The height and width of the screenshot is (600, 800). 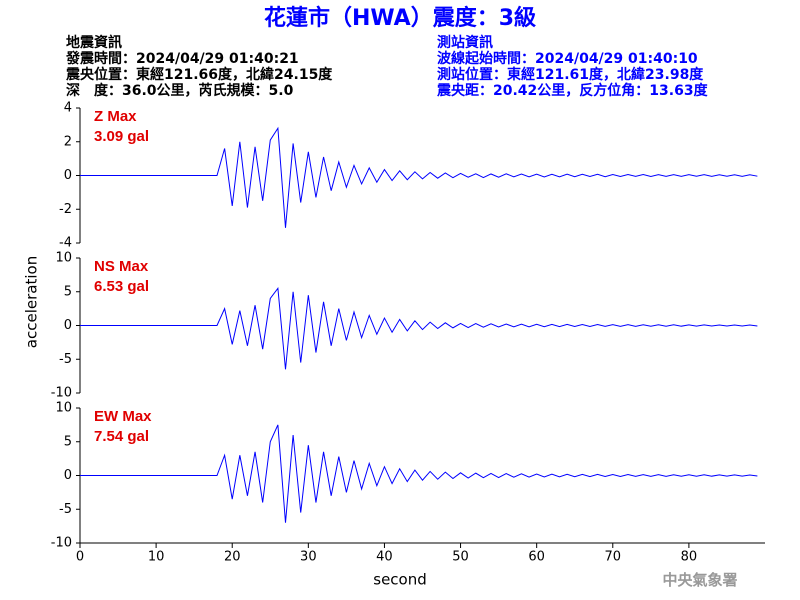 What do you see at coordinates (68, 108) in the screenshot?
I see `y-tick-label: 4` at bounding box center [68, 108].